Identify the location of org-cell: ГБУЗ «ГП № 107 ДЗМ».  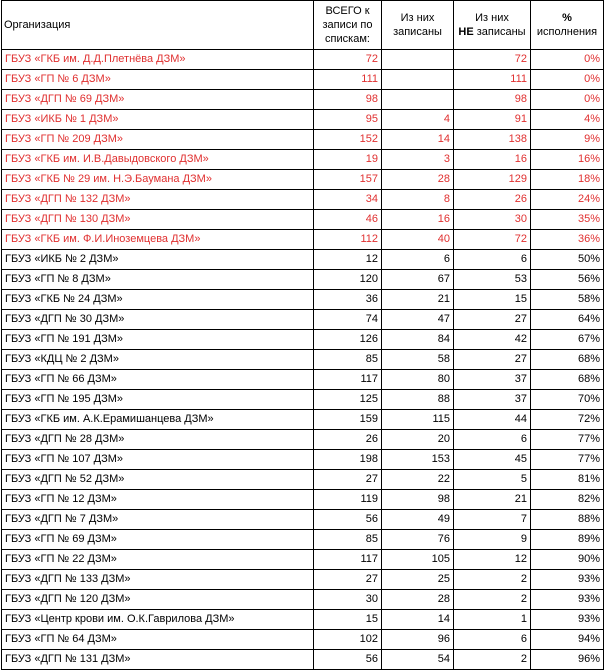
(157, 459).